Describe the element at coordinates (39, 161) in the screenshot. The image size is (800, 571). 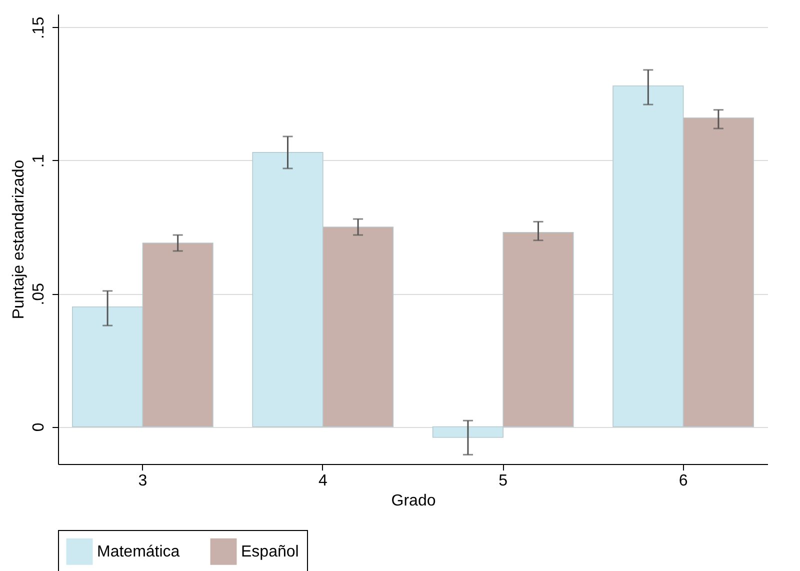
I see `y-tick-label: .1` at that location.